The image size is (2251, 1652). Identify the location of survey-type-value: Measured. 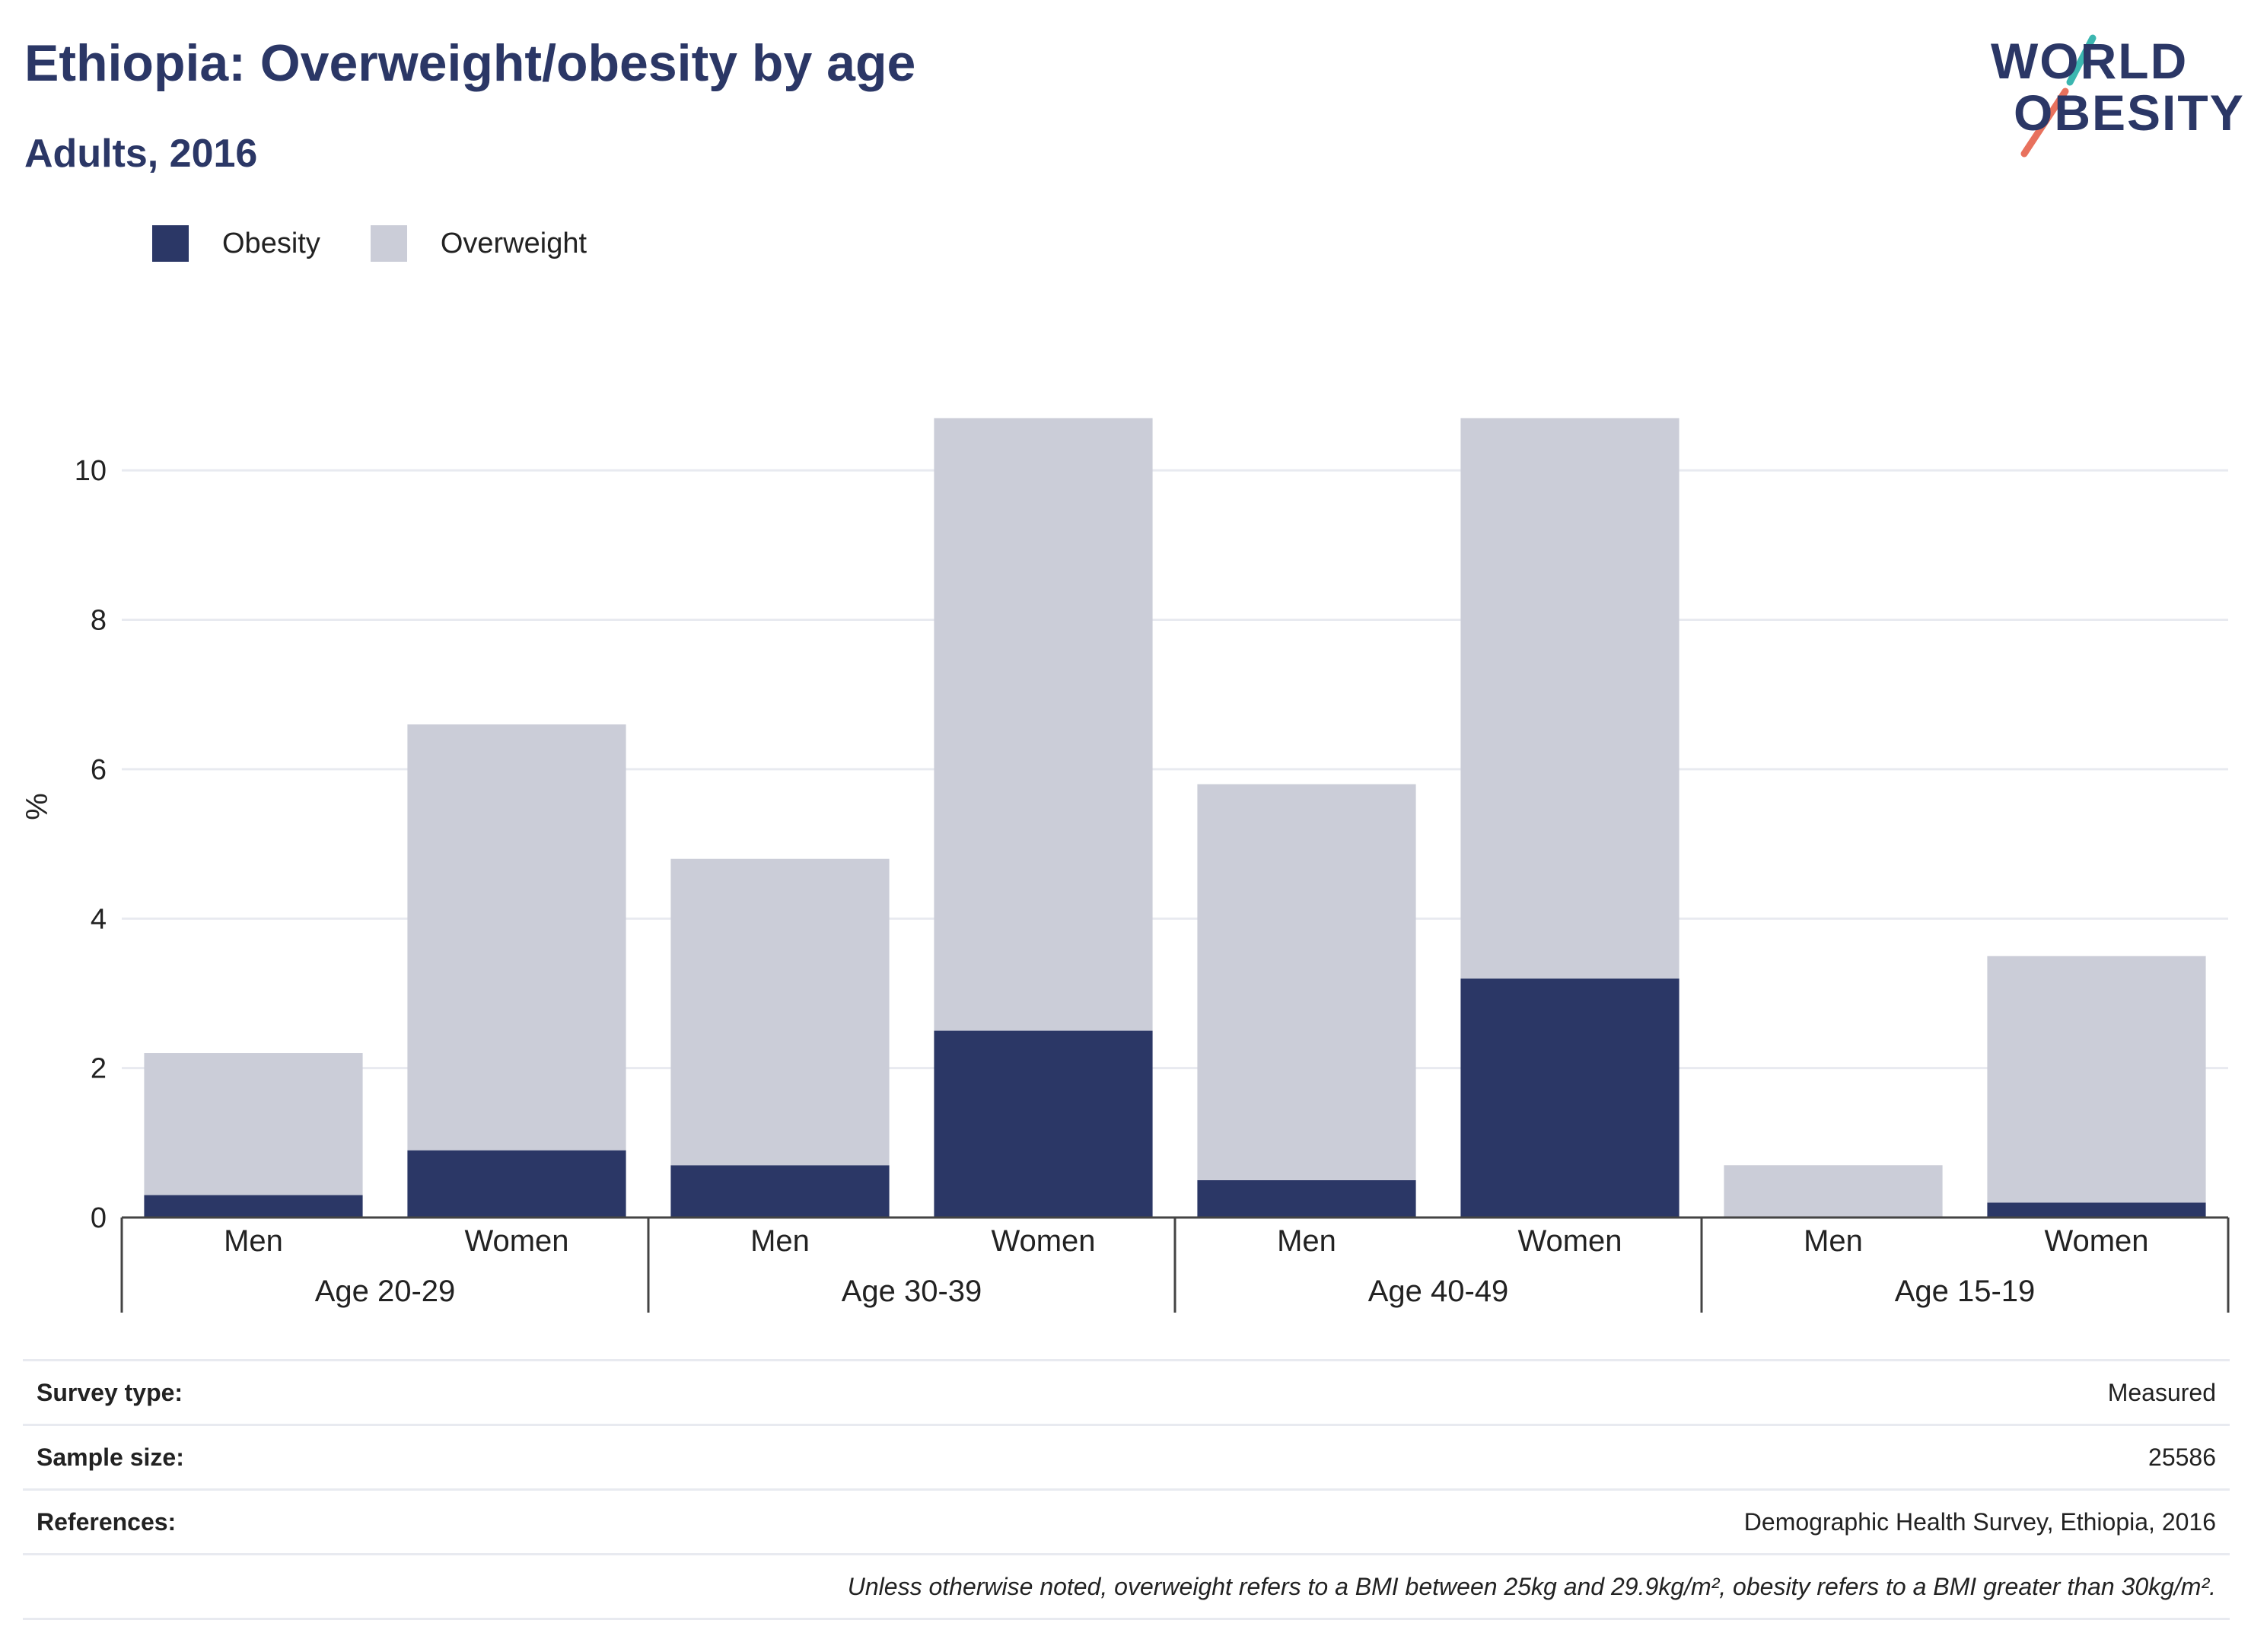
(2161, 1392).